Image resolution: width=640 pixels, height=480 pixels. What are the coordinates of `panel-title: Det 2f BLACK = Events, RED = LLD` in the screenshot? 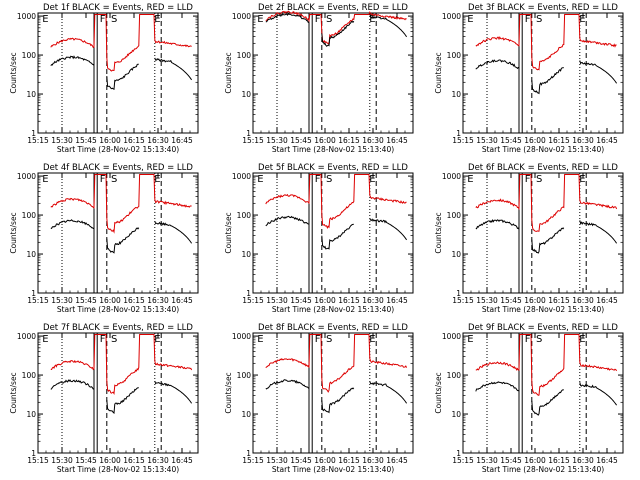 It's located at (333, 8).